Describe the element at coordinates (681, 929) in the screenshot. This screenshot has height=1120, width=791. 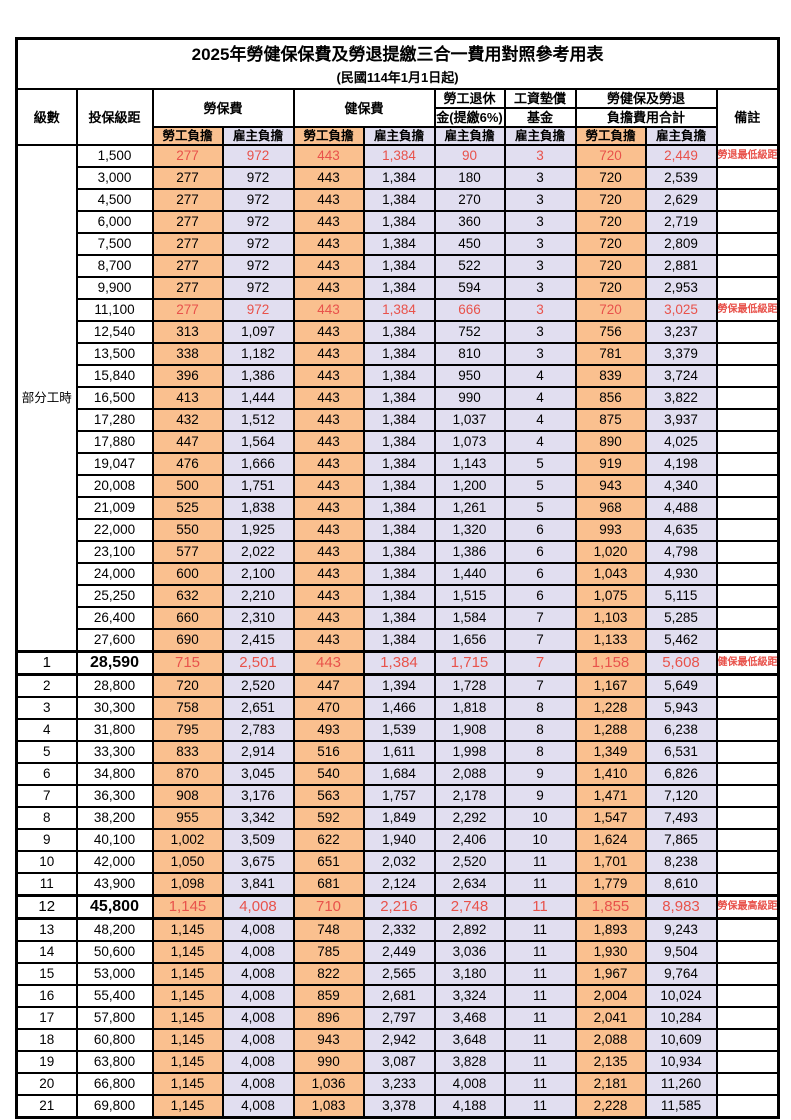
I see `value-cell: 9,243` at that location.